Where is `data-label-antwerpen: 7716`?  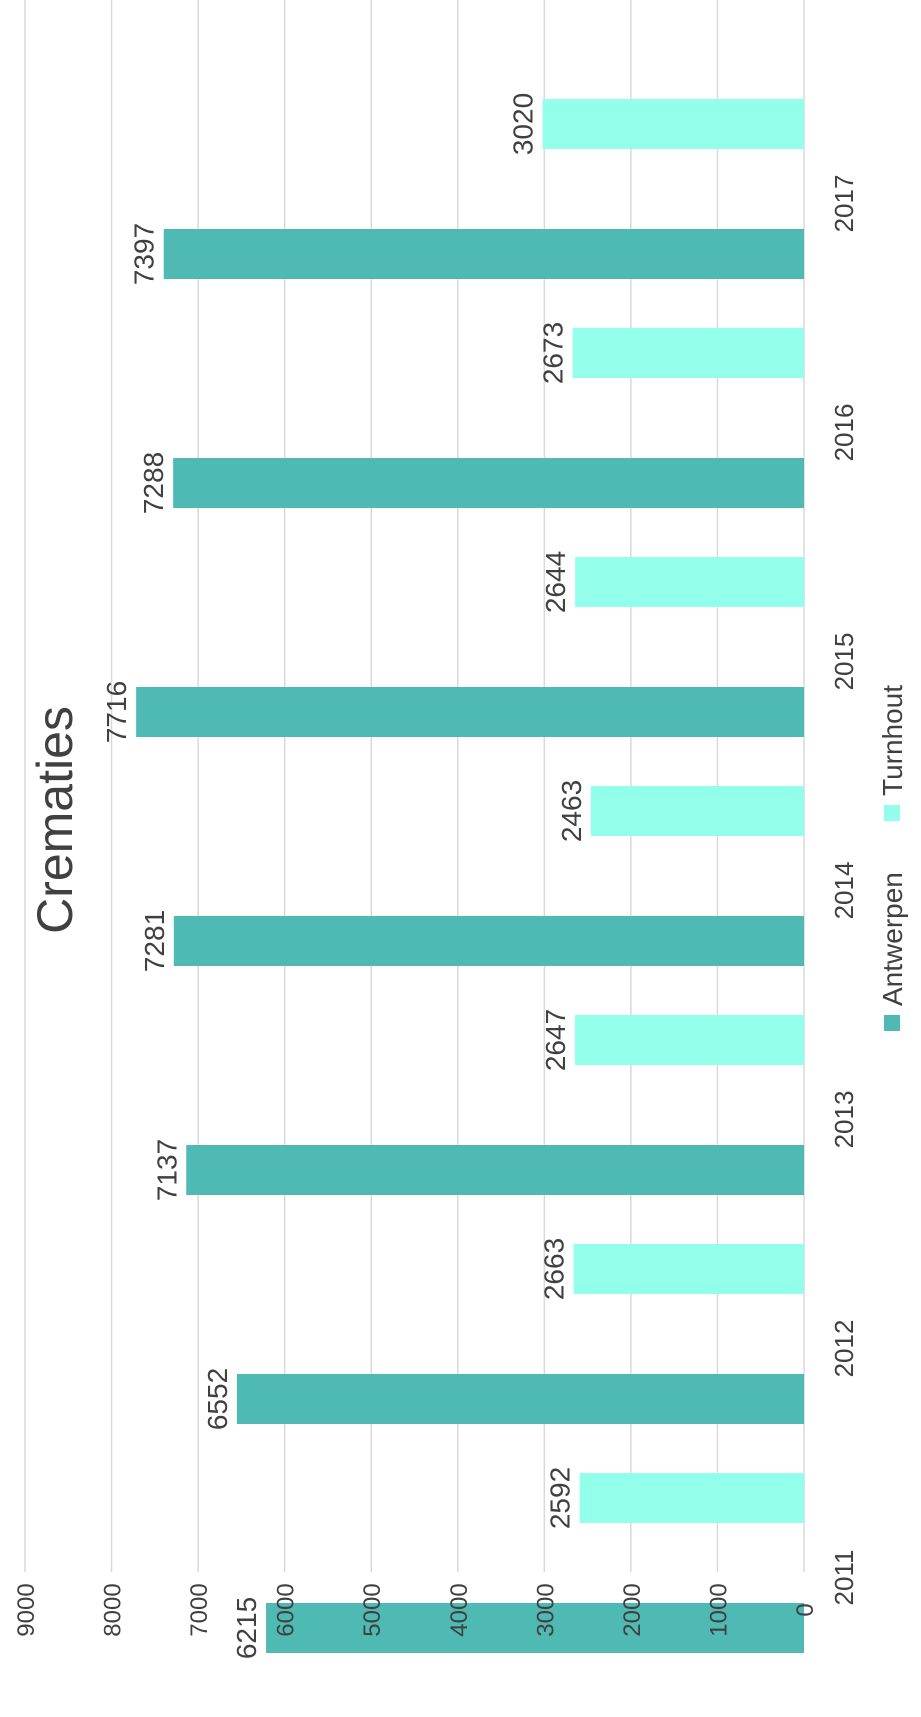
data-label-antwerpen: 7716 is located at coordinates (116, 712).